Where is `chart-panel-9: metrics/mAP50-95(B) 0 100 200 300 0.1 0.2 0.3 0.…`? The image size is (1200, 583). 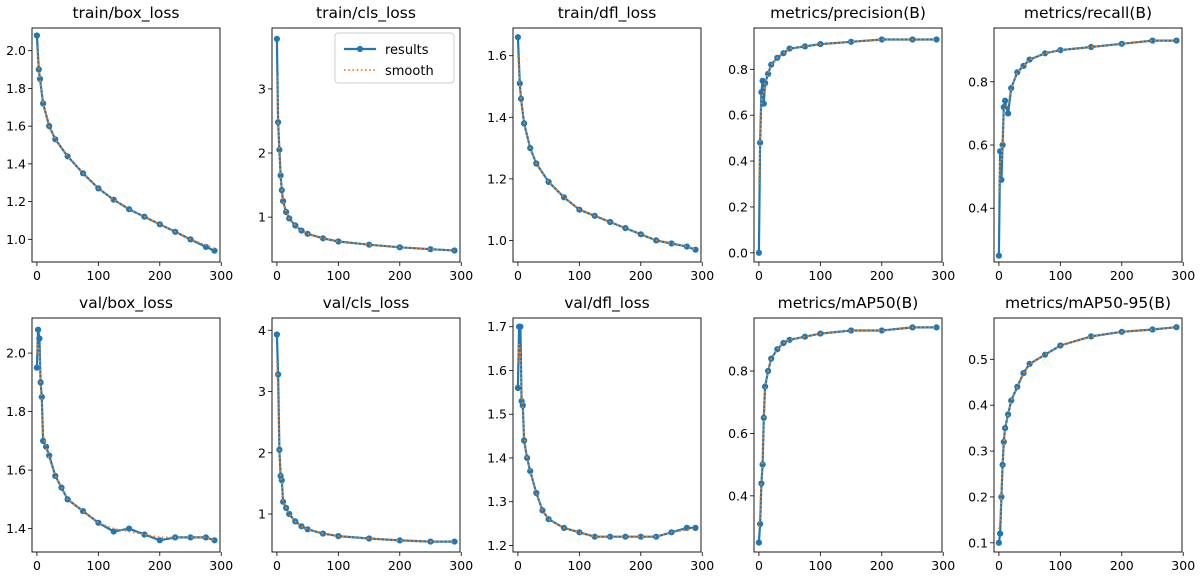 chart-panel-9: metrics/mAP50-95(B) 0 100 200 300 0.1 0.2 0.3 0.… is located at coordinates (1081, 433).